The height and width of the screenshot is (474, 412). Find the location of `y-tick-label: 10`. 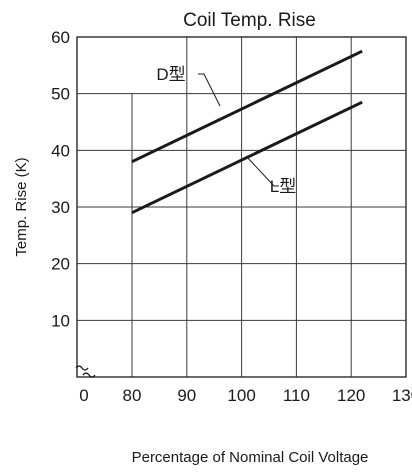

y-tick-label: 10 is located at coordinates (60, 320).